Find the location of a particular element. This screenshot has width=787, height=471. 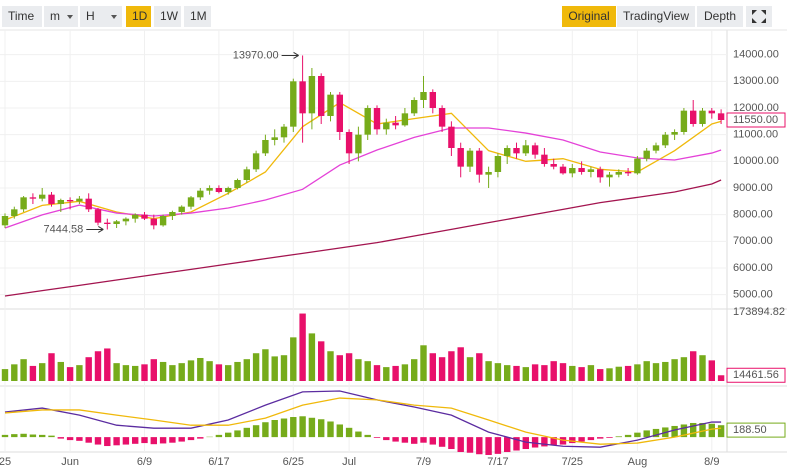

fullscreen-button is located at coordinates (759, 16).